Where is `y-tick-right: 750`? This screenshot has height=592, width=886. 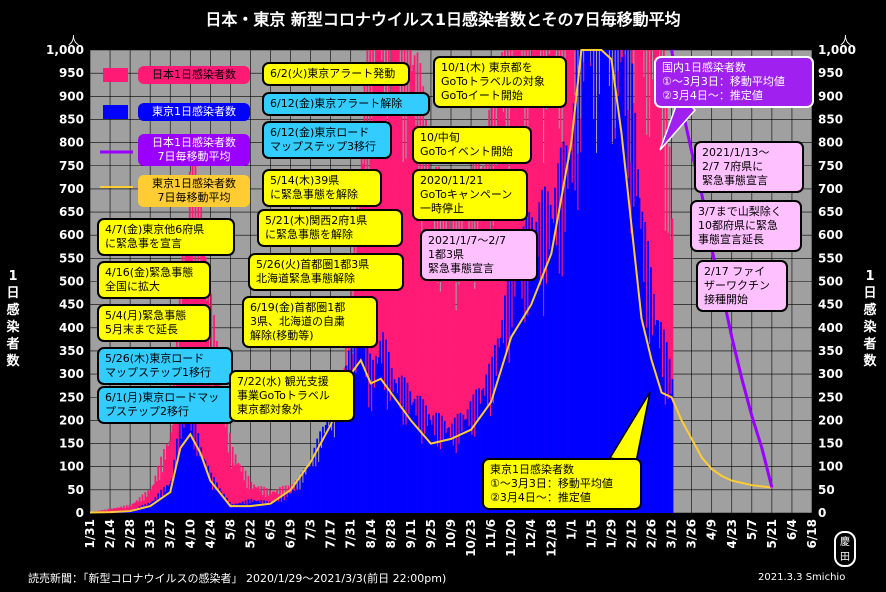
y-tick-right: 750 is located at coordinates (830, 166).